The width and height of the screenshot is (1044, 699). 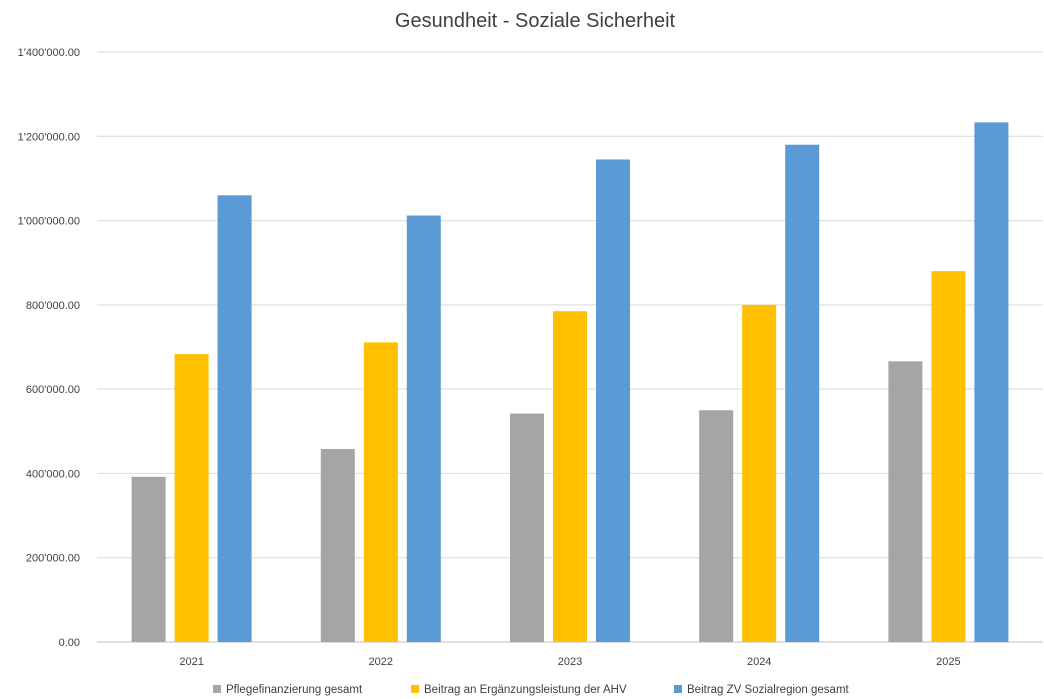 I want to click on x-tick-label: 2022, so click(x=381, y=662).